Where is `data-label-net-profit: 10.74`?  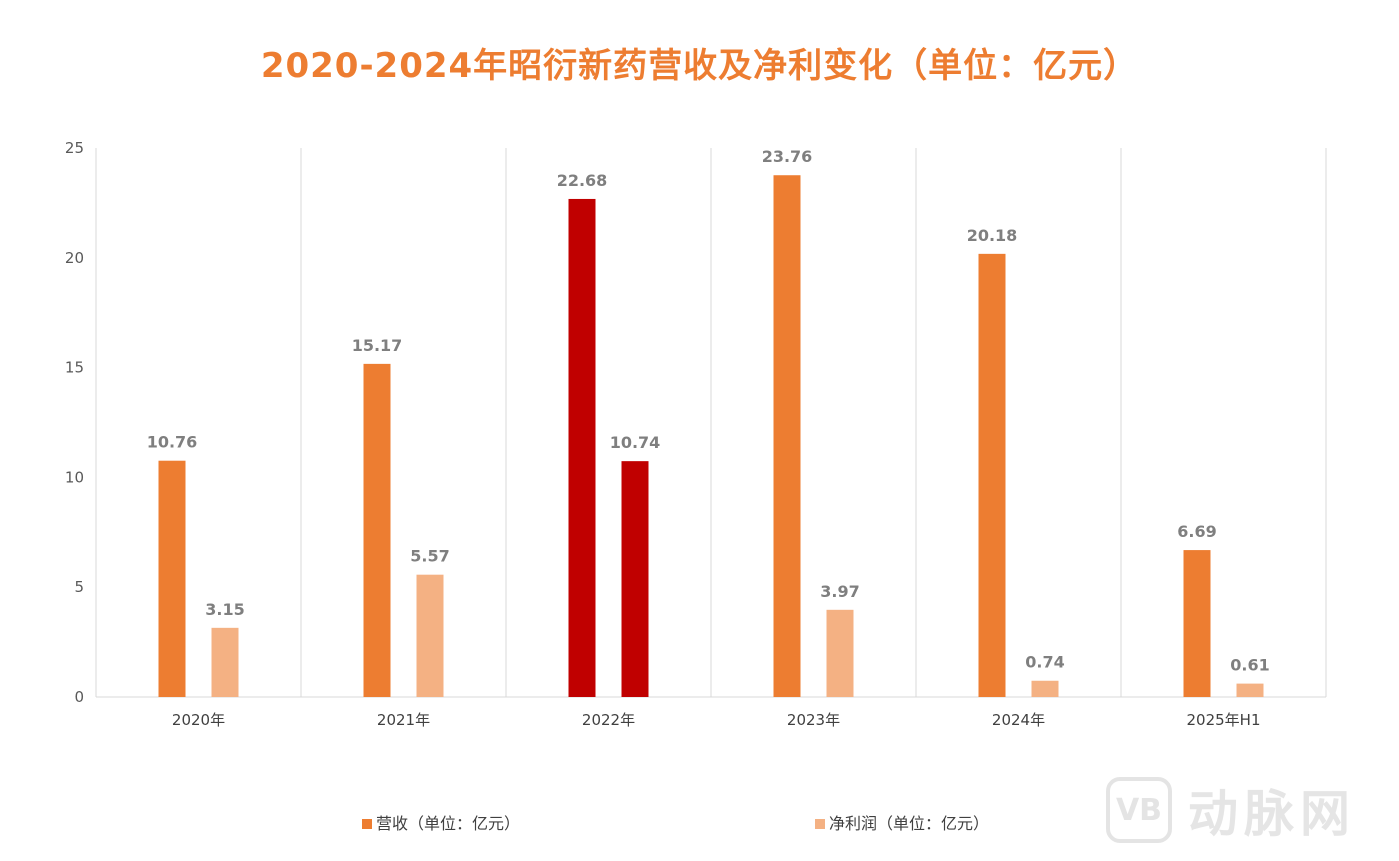 data-label-net-profit: 10.74 is located at coordinates (635, 442).